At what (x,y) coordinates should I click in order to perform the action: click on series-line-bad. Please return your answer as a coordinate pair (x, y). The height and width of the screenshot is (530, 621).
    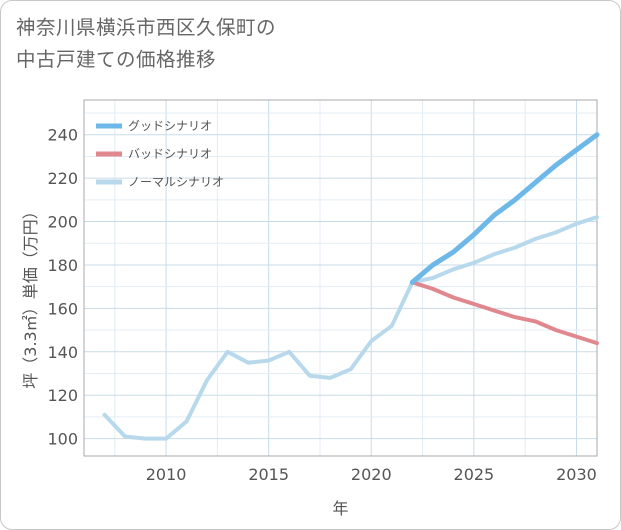
    Looking at the image, I should click on (504, 313).